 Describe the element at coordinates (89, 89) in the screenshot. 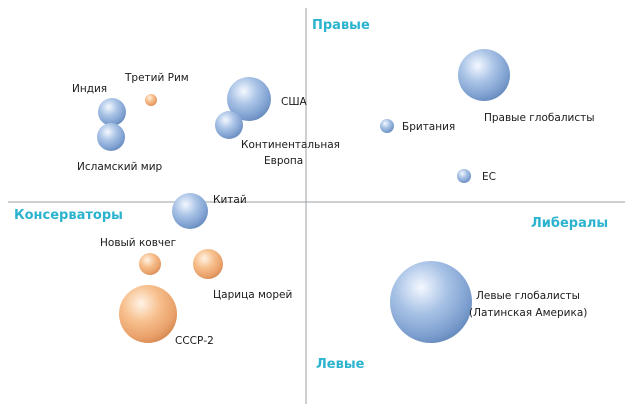

I see `label-india: Индия` at that location.